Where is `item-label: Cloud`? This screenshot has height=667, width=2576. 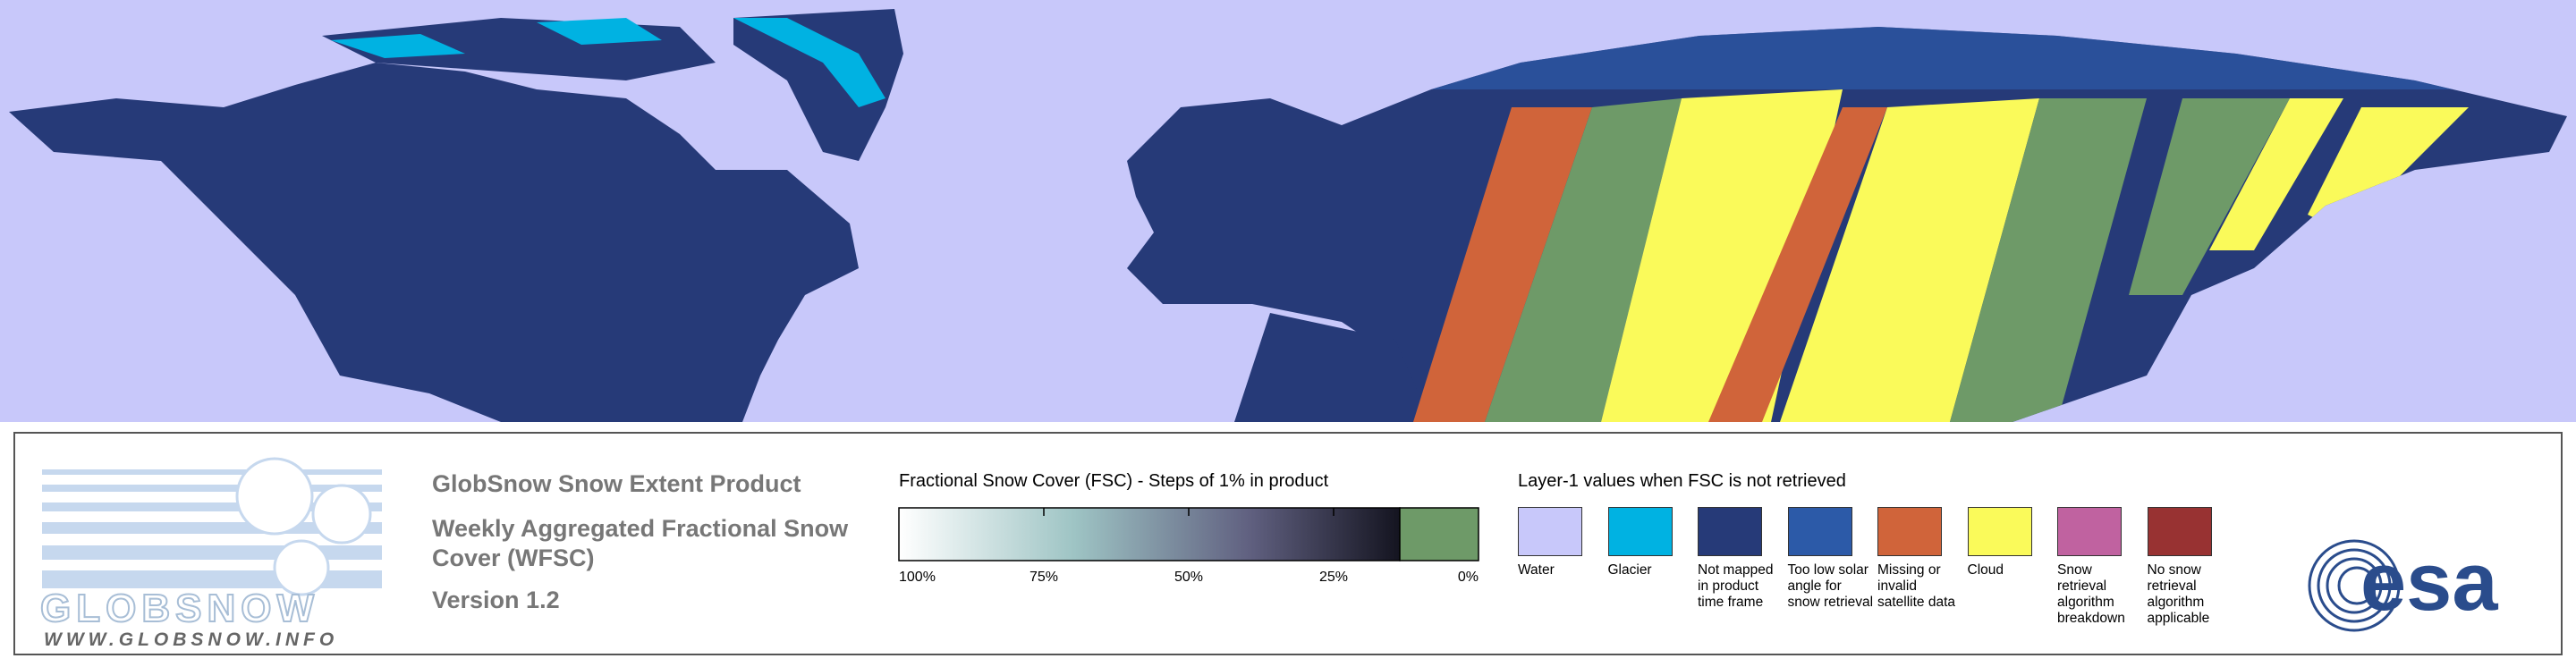 item-label: Cloud is located at coordinates (1985, 570).